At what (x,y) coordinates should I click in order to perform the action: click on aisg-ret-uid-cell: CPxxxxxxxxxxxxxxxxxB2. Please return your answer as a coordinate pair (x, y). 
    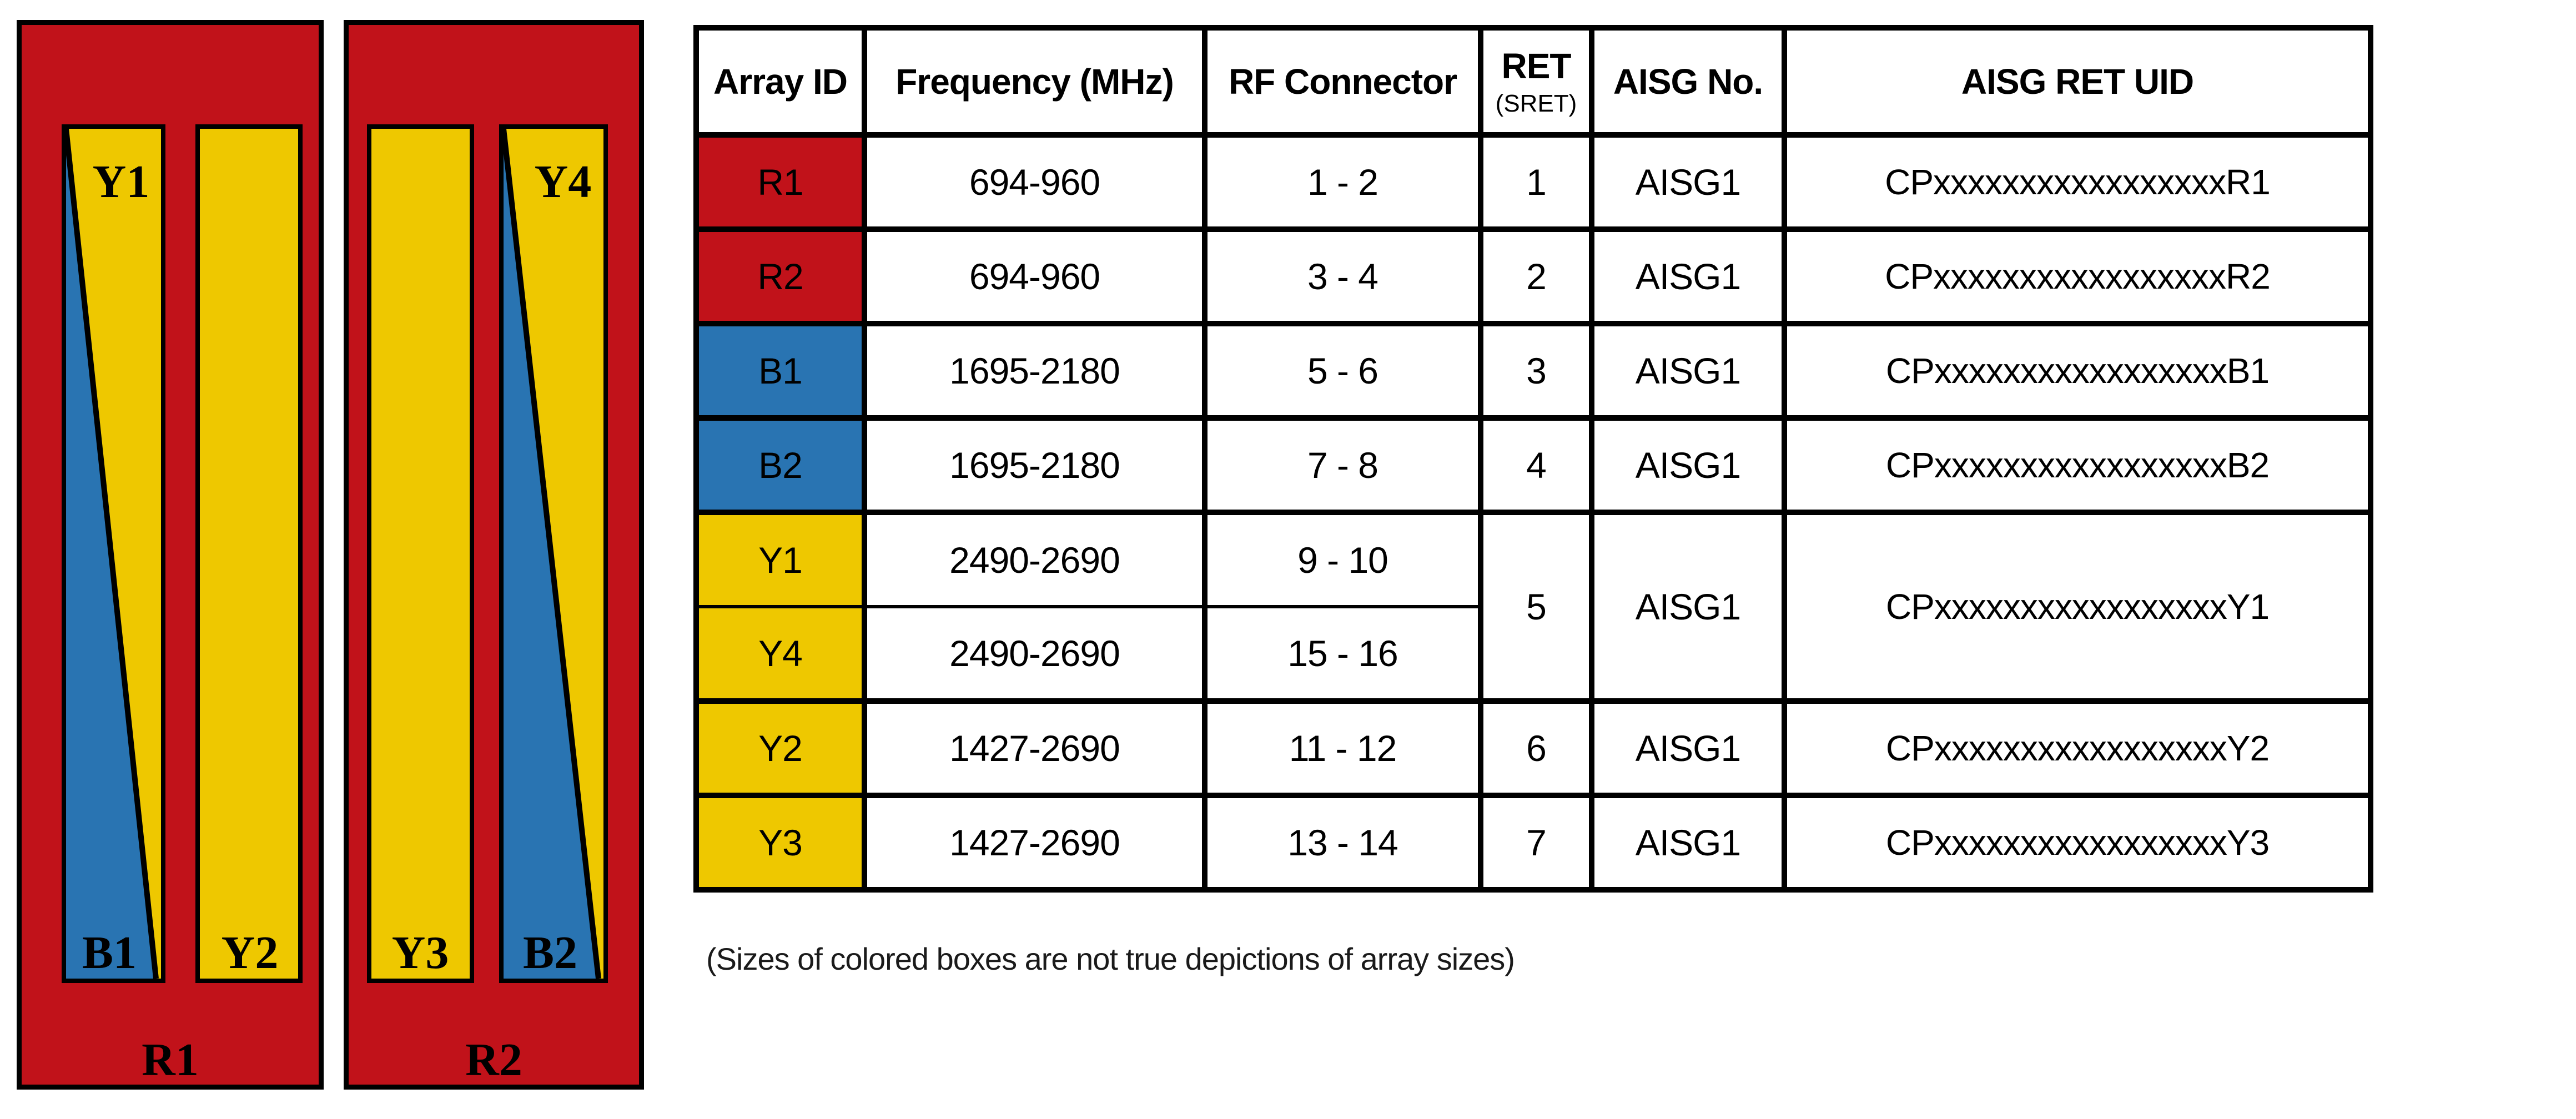
    Looking at the image, I should click on (2077, 465).